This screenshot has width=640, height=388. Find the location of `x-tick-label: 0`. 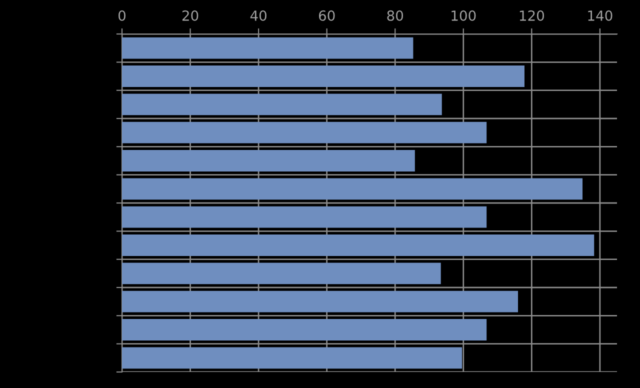

x-tick-label: 0 is located at coordinates (122, 15).